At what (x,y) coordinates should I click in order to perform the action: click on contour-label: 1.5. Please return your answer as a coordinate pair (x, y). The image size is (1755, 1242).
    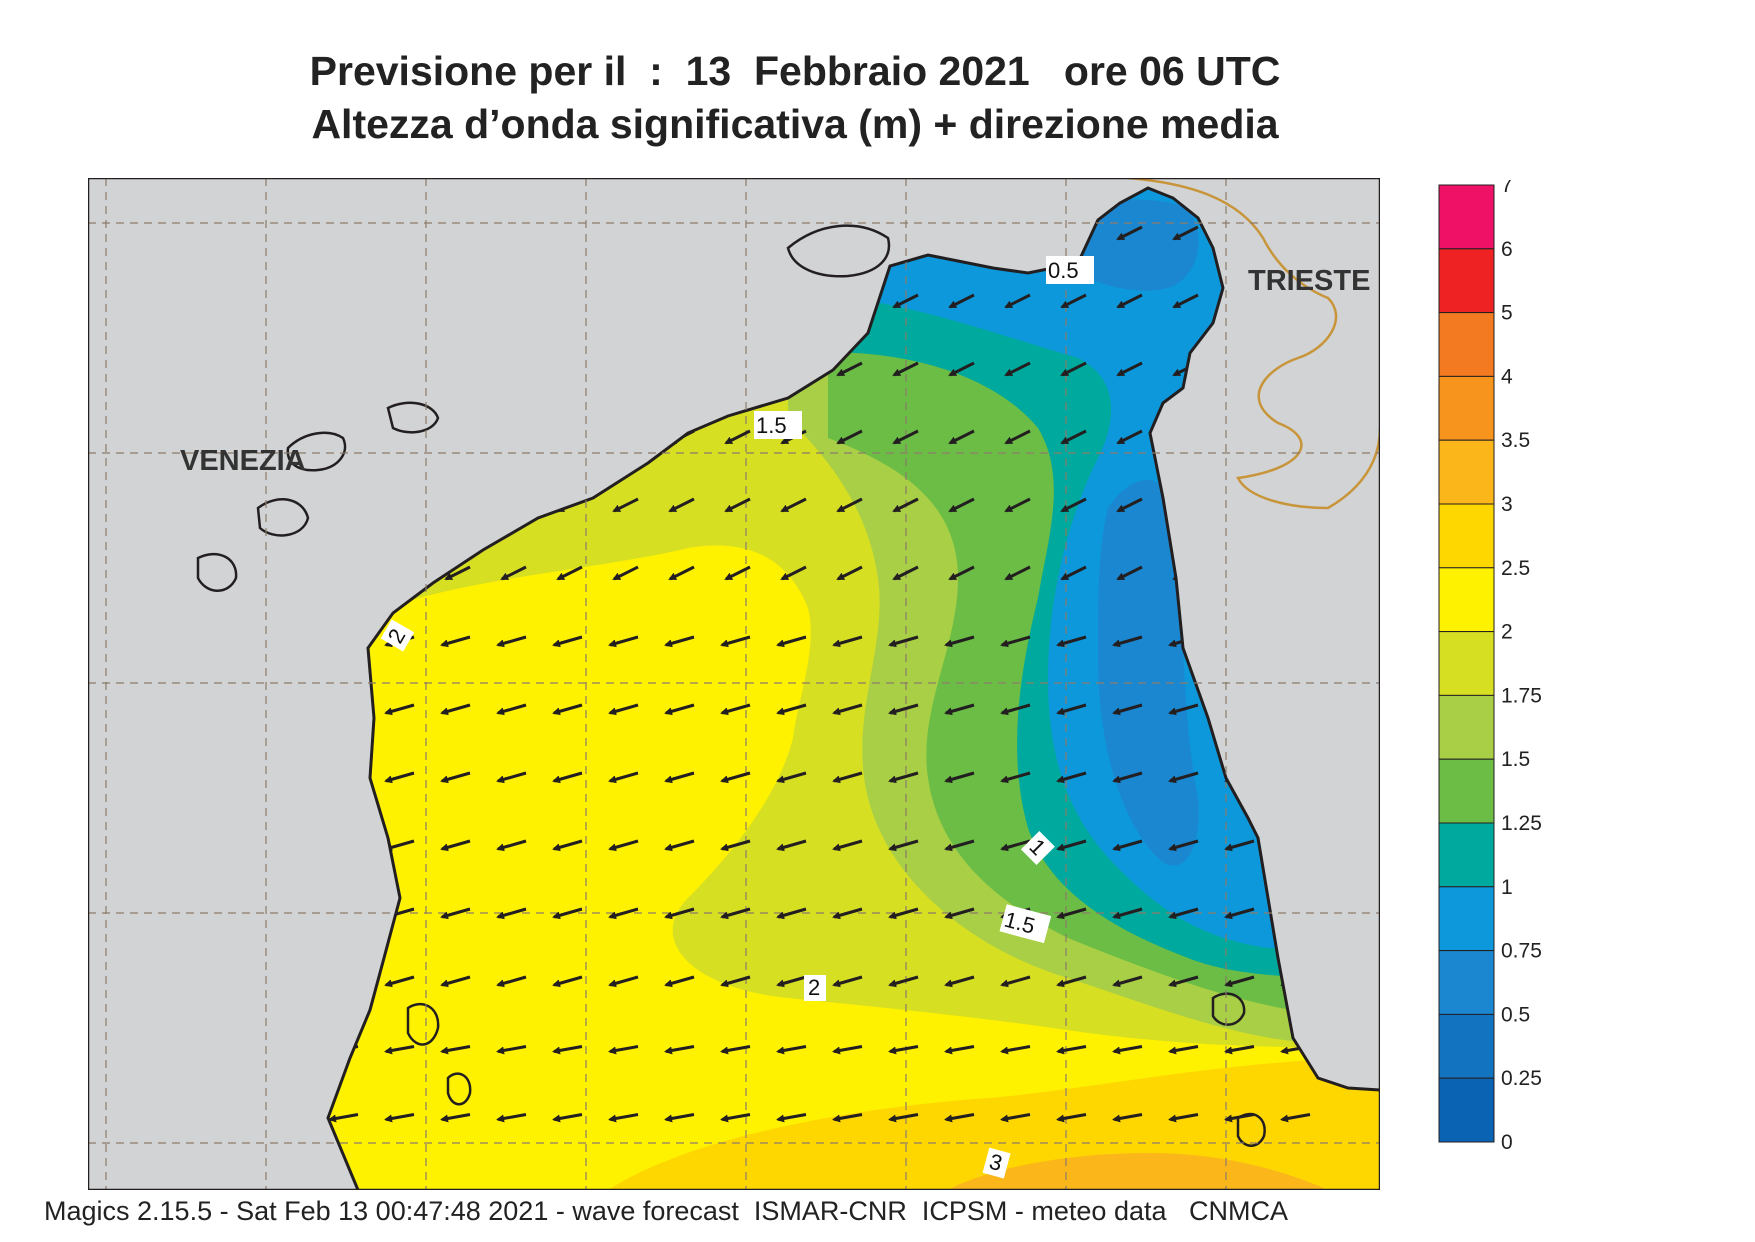
    Looking at the image, I should click on (771, 425).